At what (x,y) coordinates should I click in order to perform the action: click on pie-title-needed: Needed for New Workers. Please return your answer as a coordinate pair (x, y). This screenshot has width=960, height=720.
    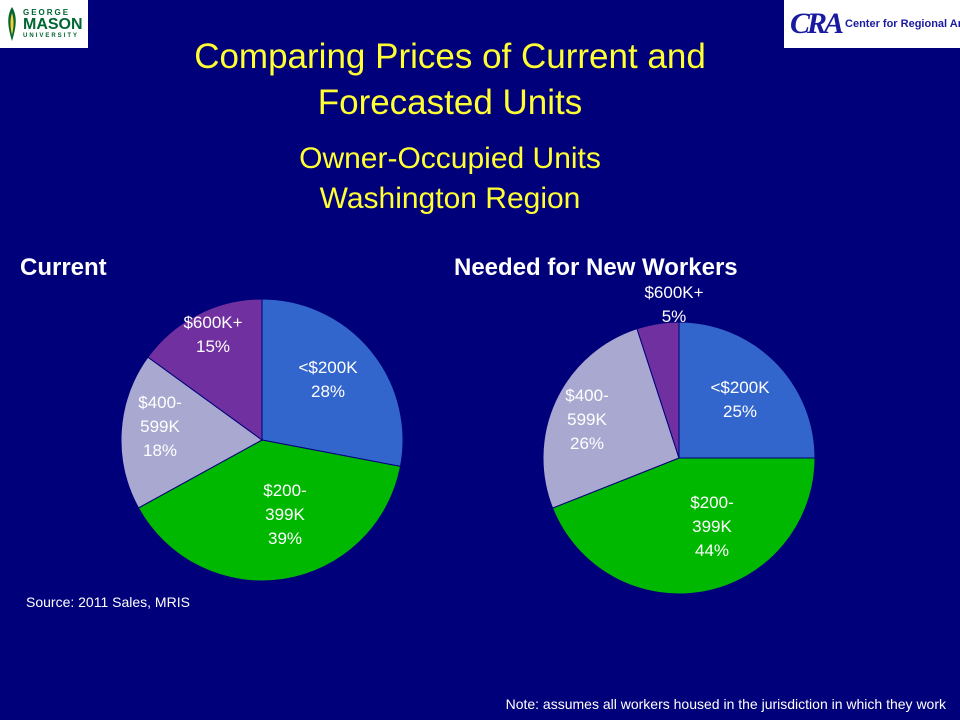
    Looking at the image, I should click on (596, 267).